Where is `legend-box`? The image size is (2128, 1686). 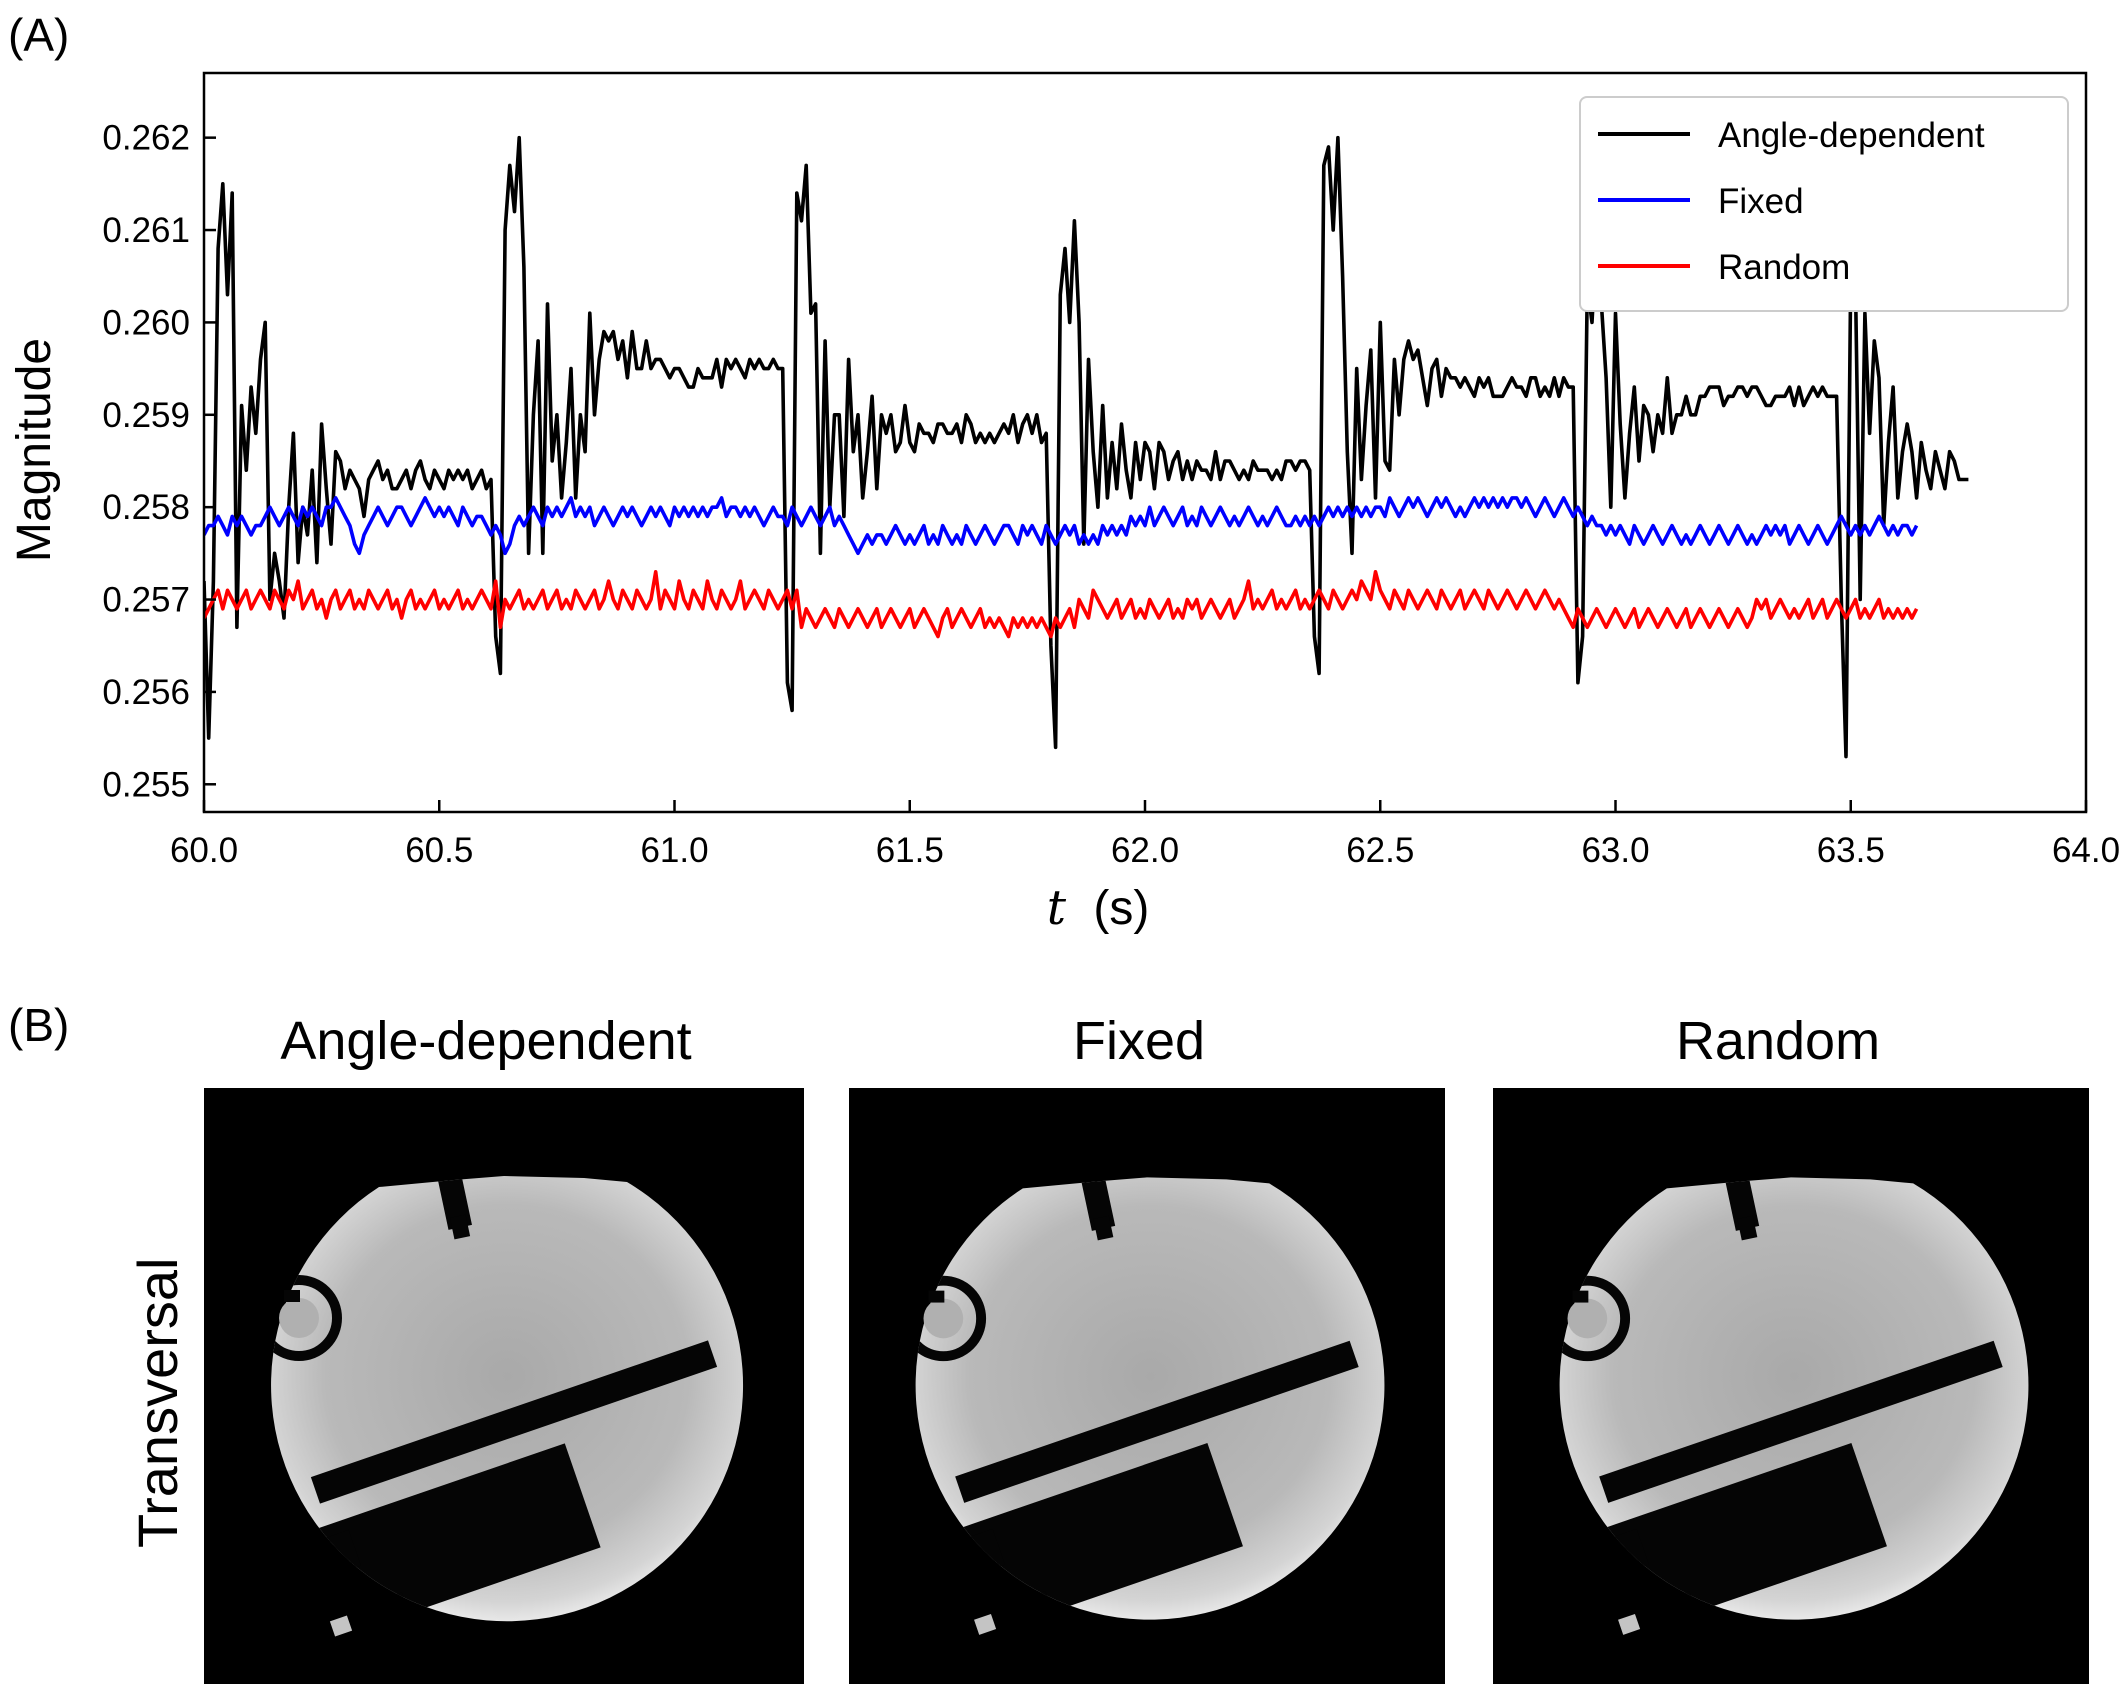
legend-box is located at coordinates (1824, 204).